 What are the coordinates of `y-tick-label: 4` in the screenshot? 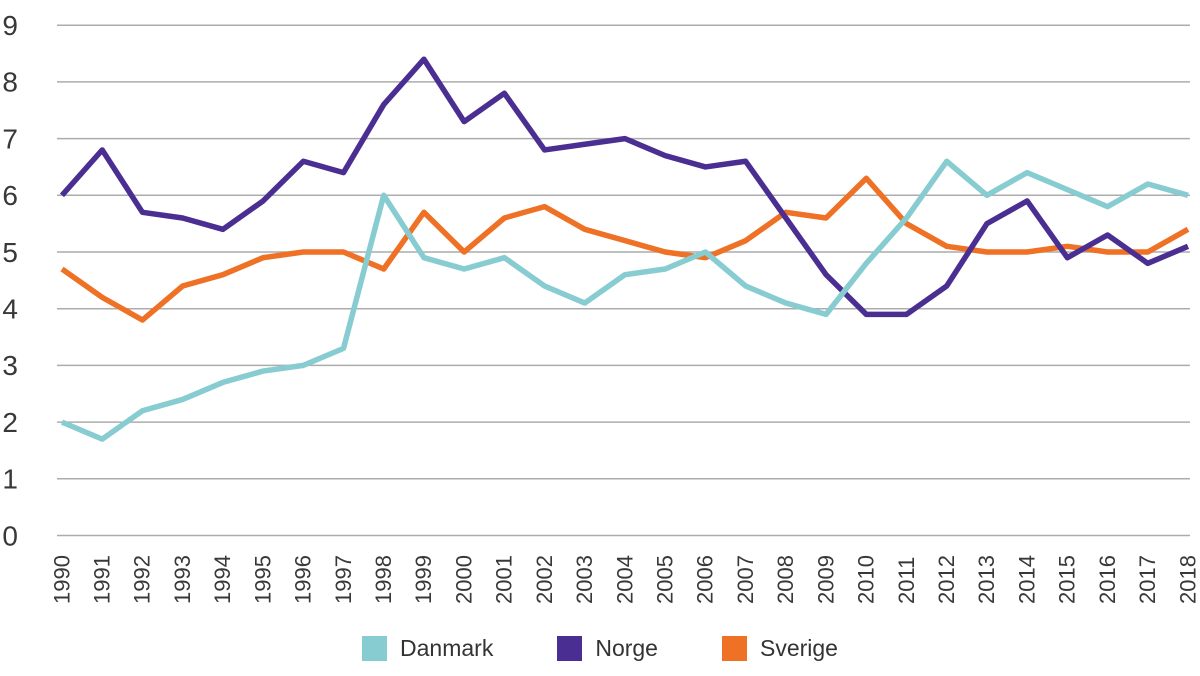 It's located at (10, 309).